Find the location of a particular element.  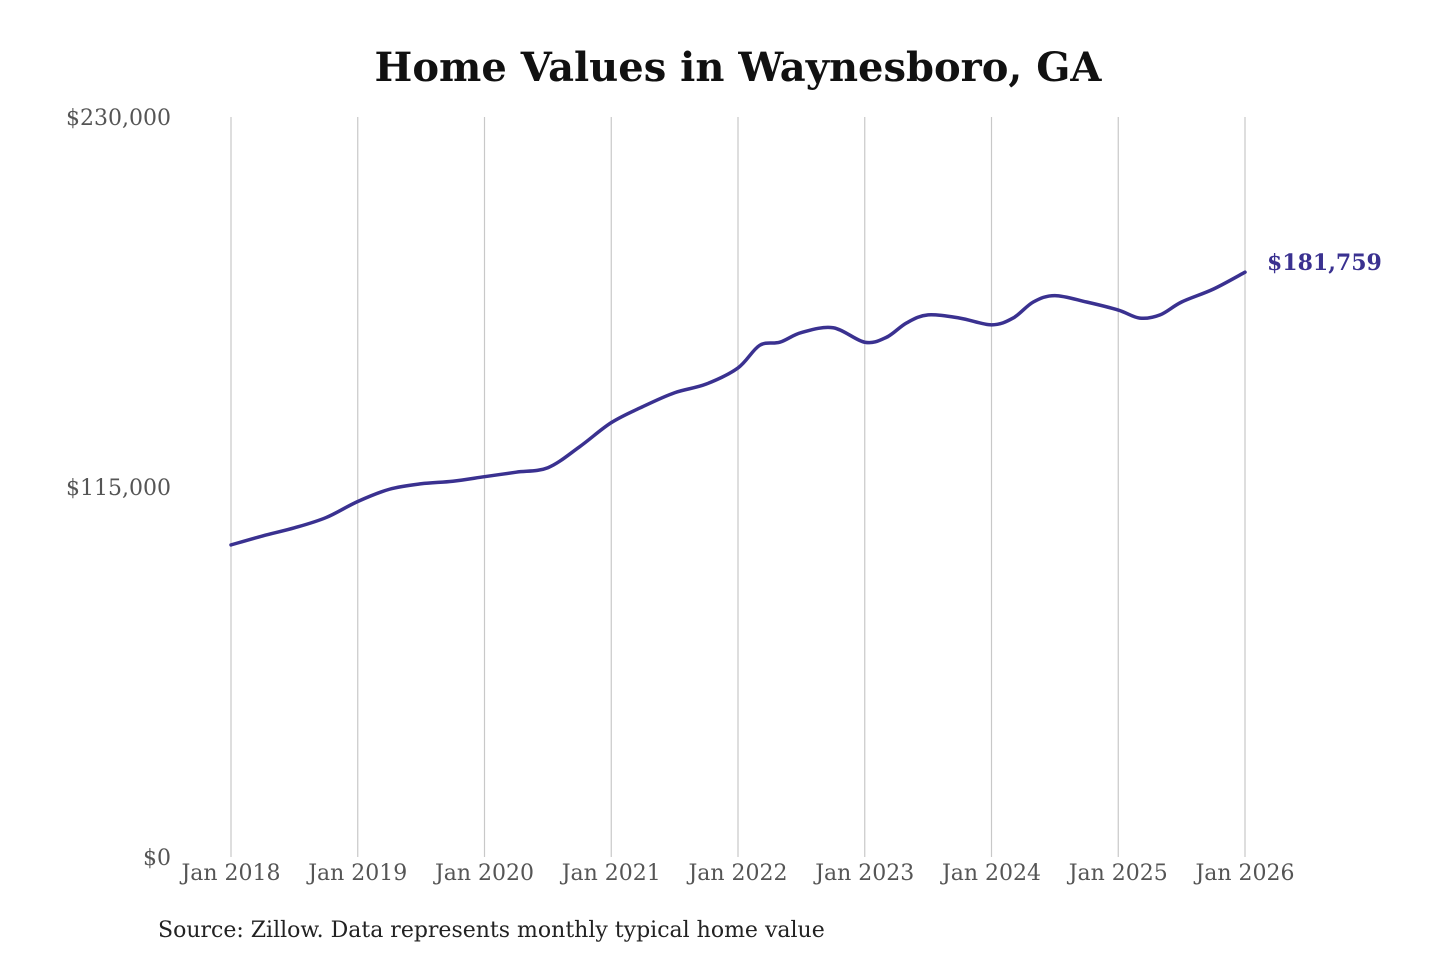

x-tick-label: Jan 2022 is located at coordinates (736, 873).